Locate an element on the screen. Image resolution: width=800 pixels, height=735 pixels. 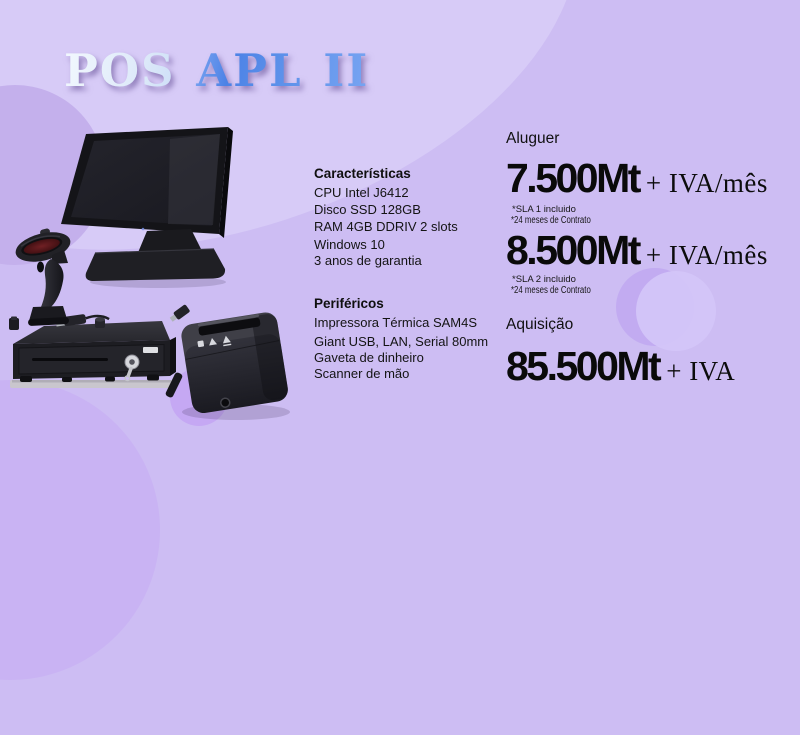
rental-offer-2-note-sla: *SLA 2 incluido is located at coordinates (544, 279).